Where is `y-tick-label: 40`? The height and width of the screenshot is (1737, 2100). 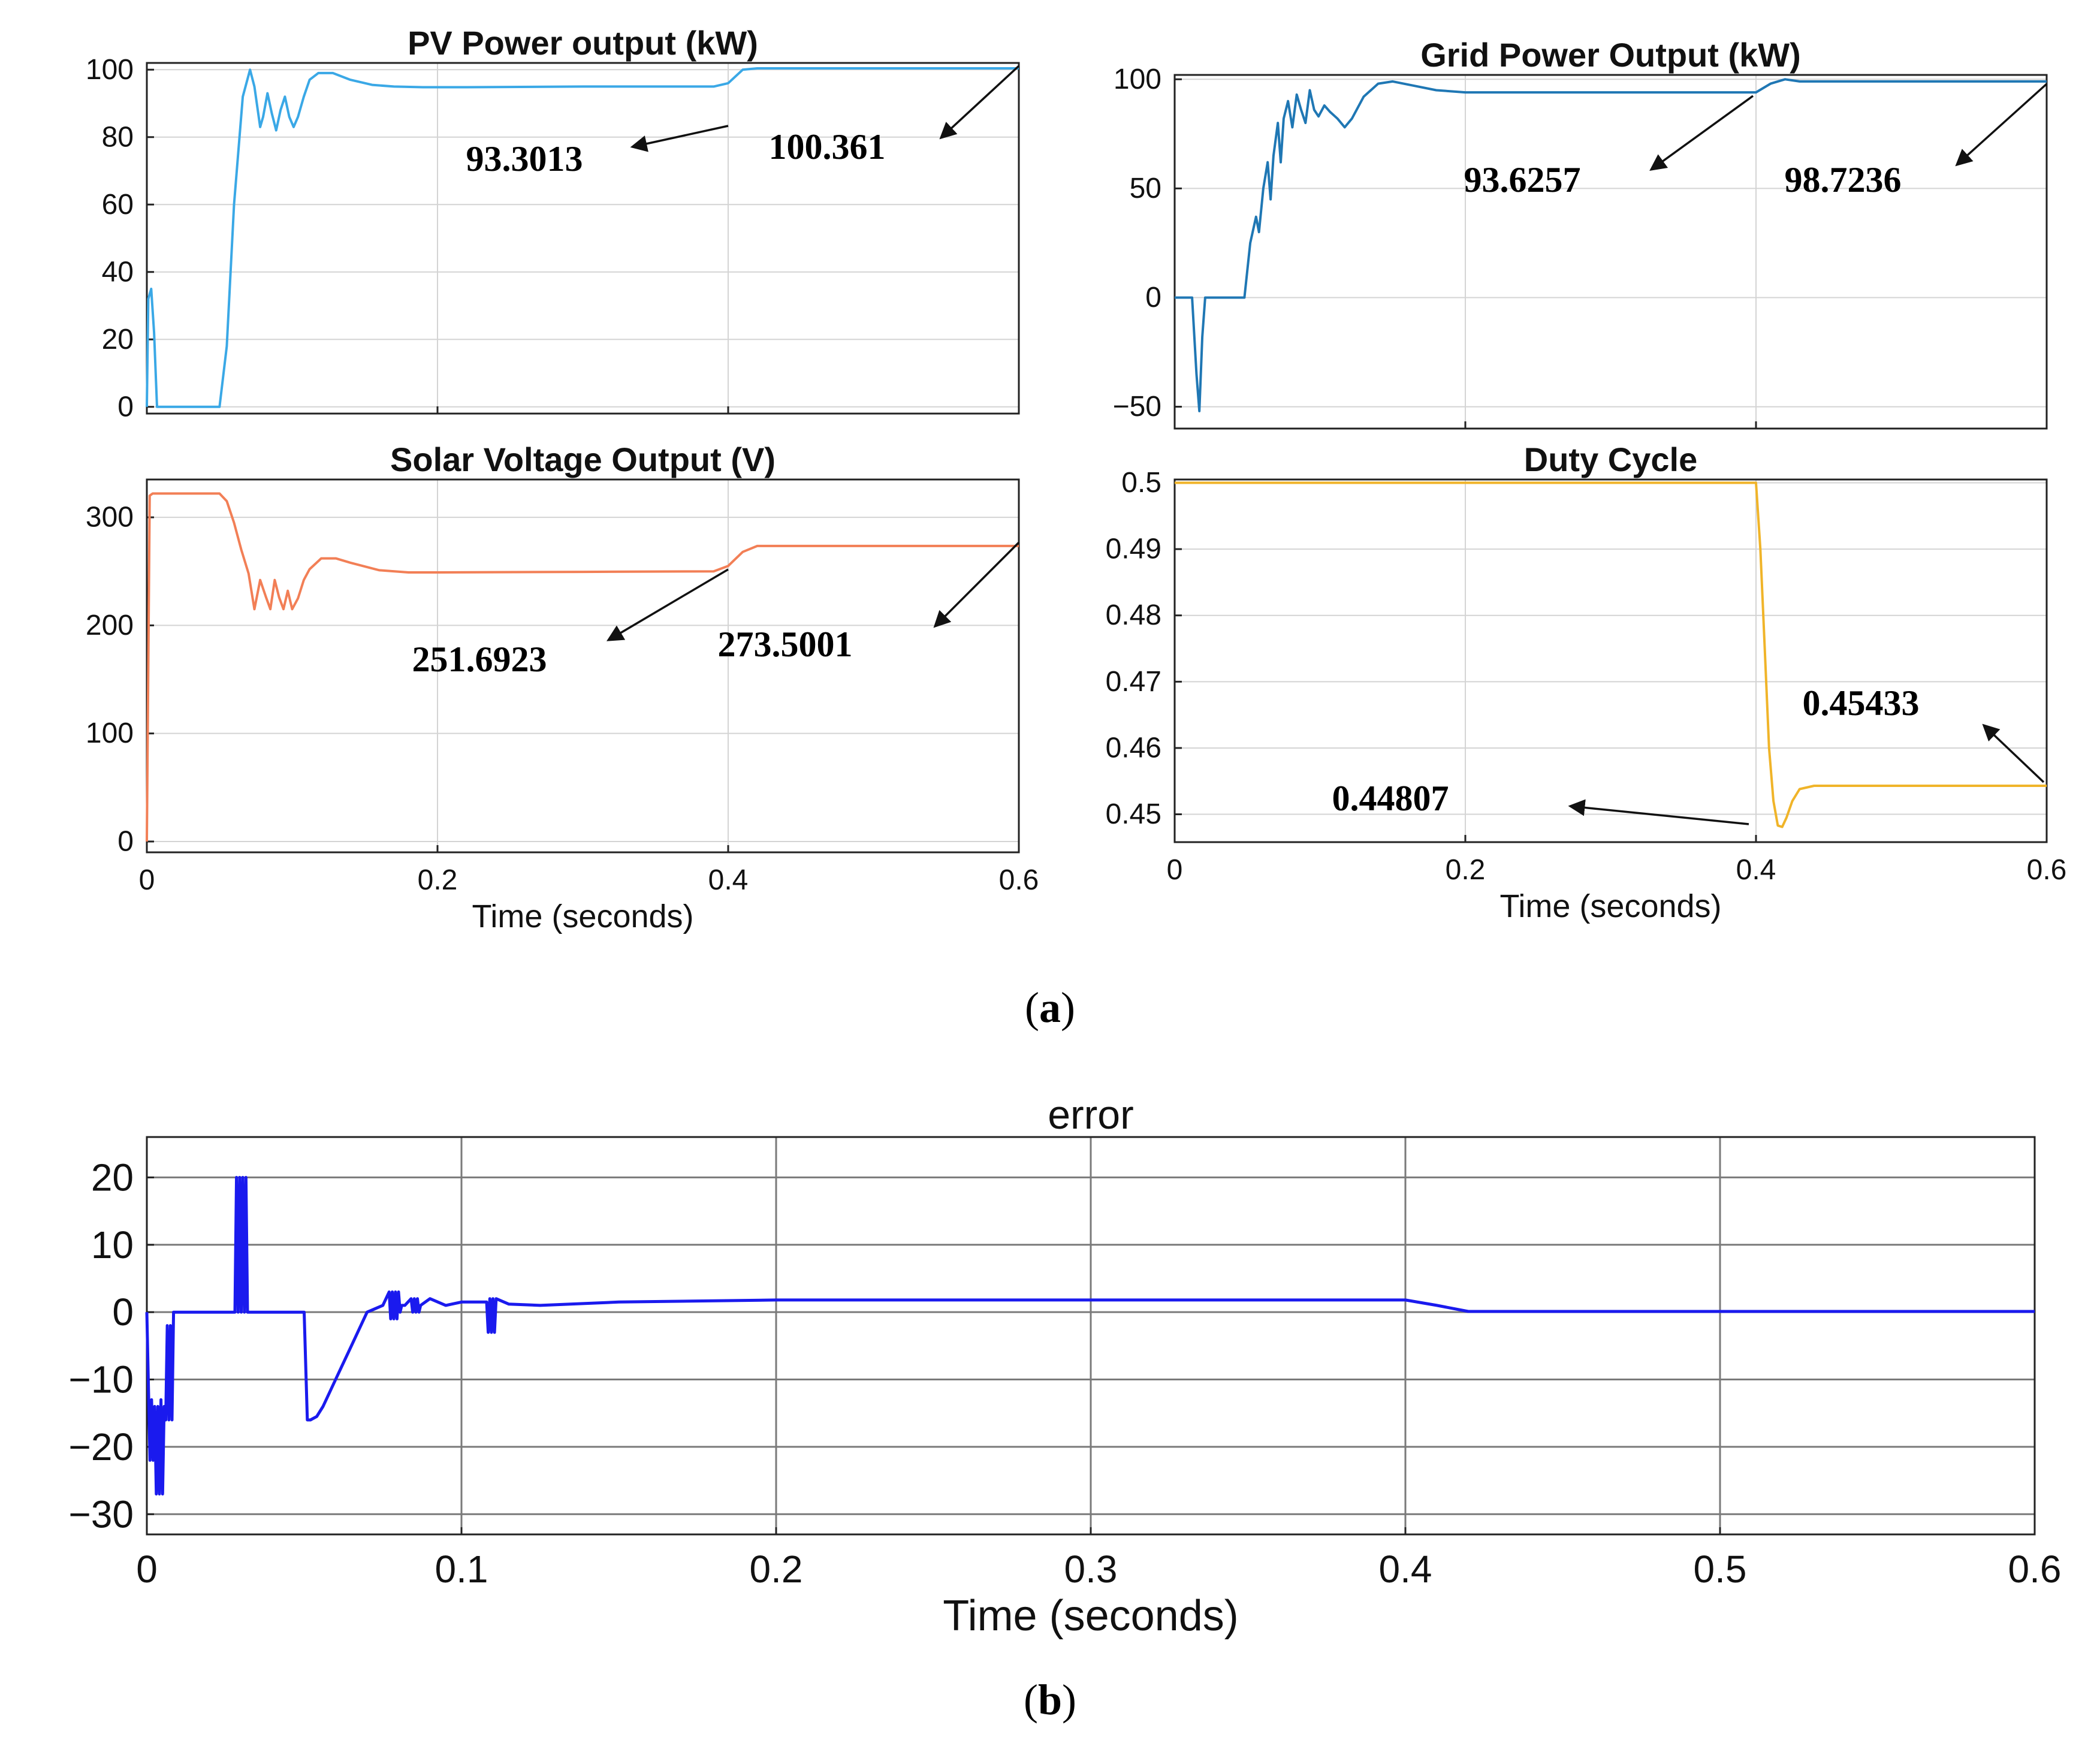 y-tick-label: 40 is located at coordinates (118, 272).